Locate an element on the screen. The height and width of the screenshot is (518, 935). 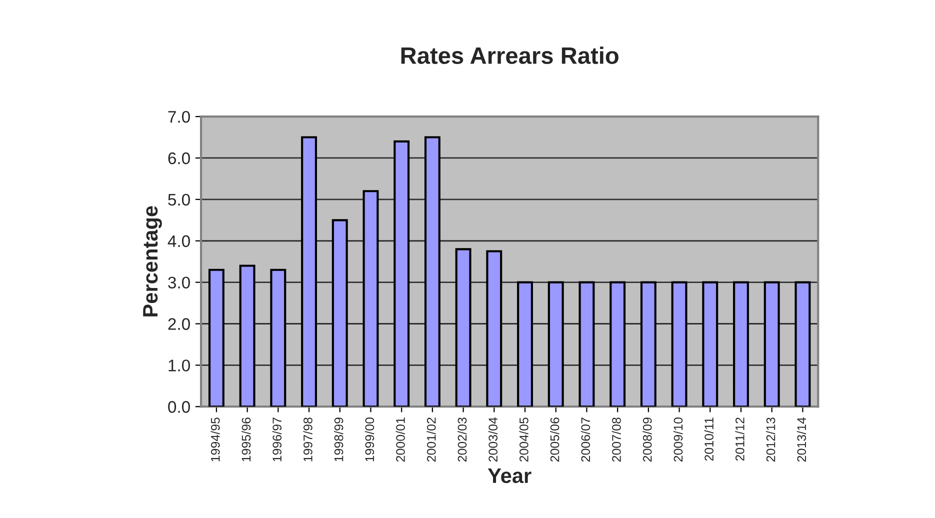
x-tick-label: 2002/03 is located at coordinates (462, 440).